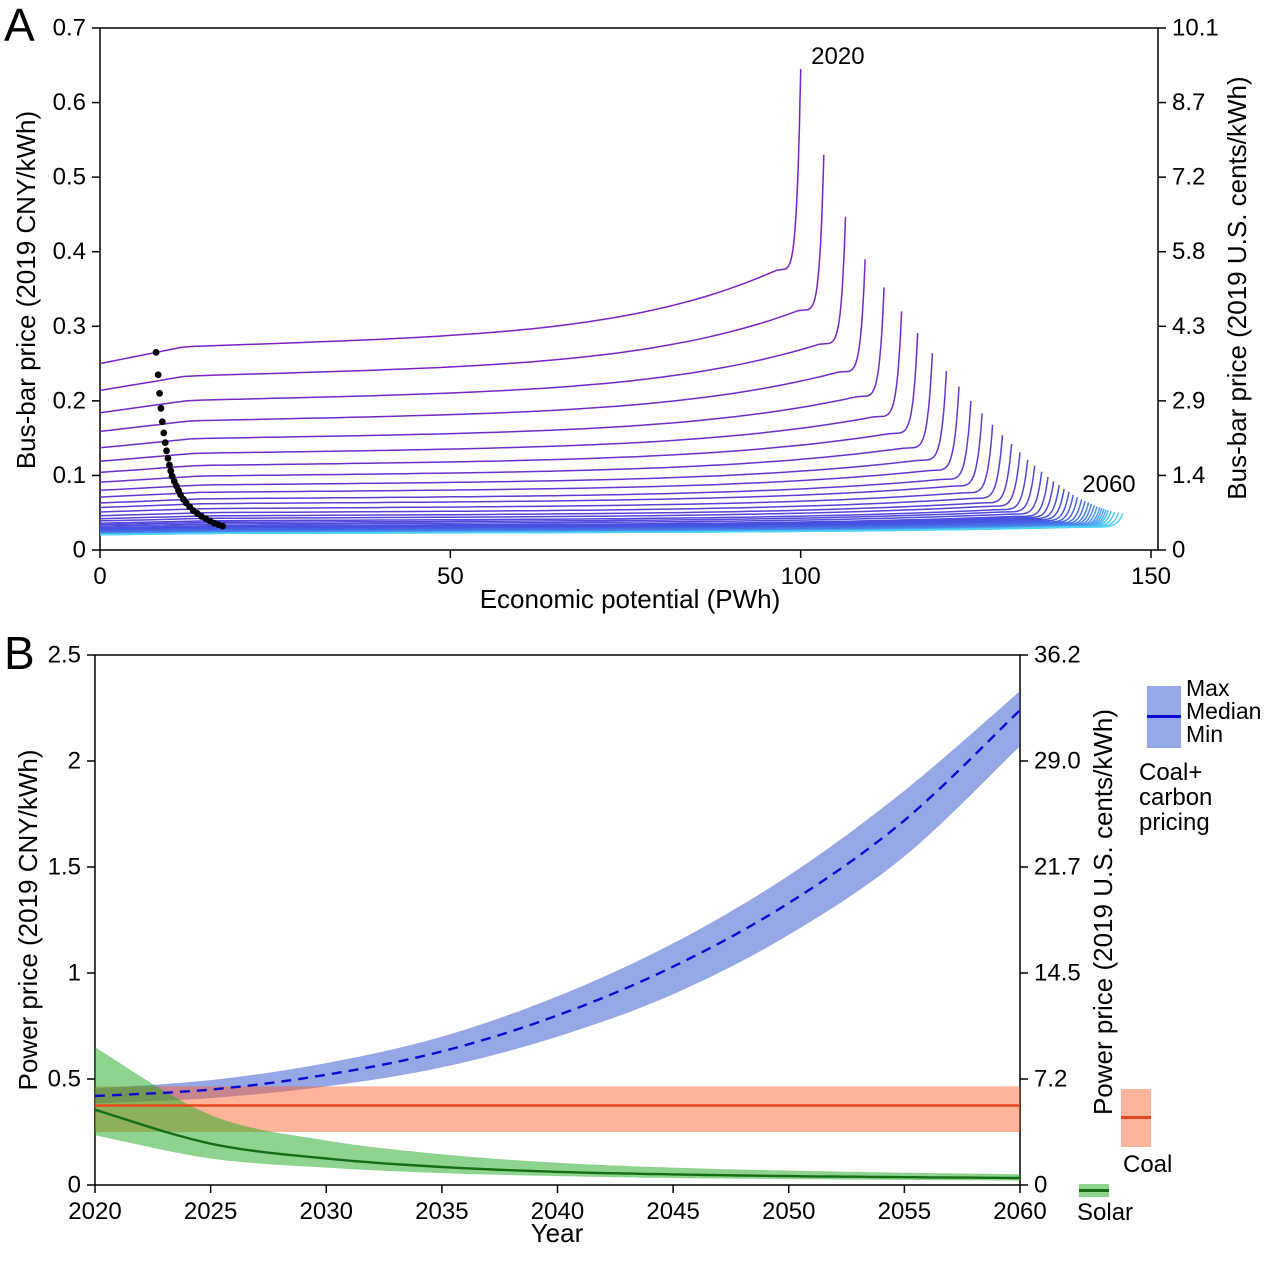 The image size is (1280, 1274). I want to click on supply-curve-2025, so click(501, 387).